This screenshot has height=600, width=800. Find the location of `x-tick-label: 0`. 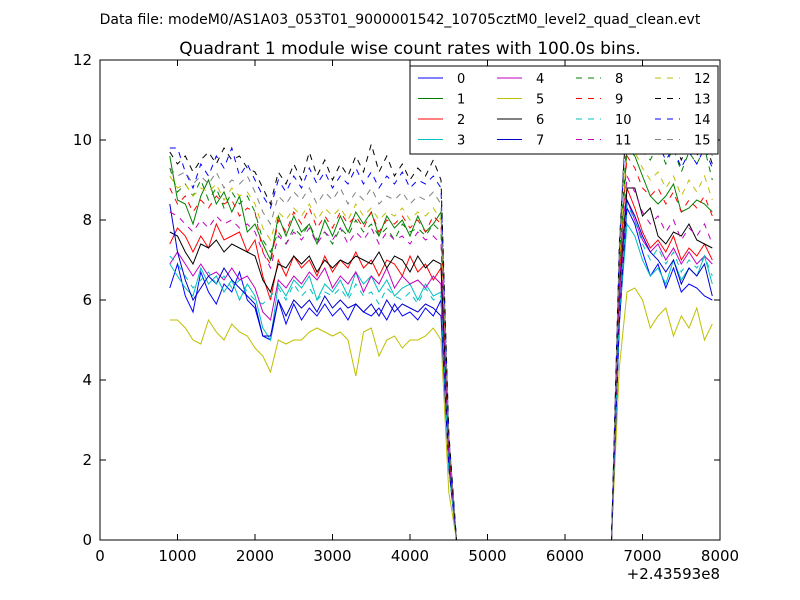

x-tick-label: 0 is located at coordinates (100, 556).